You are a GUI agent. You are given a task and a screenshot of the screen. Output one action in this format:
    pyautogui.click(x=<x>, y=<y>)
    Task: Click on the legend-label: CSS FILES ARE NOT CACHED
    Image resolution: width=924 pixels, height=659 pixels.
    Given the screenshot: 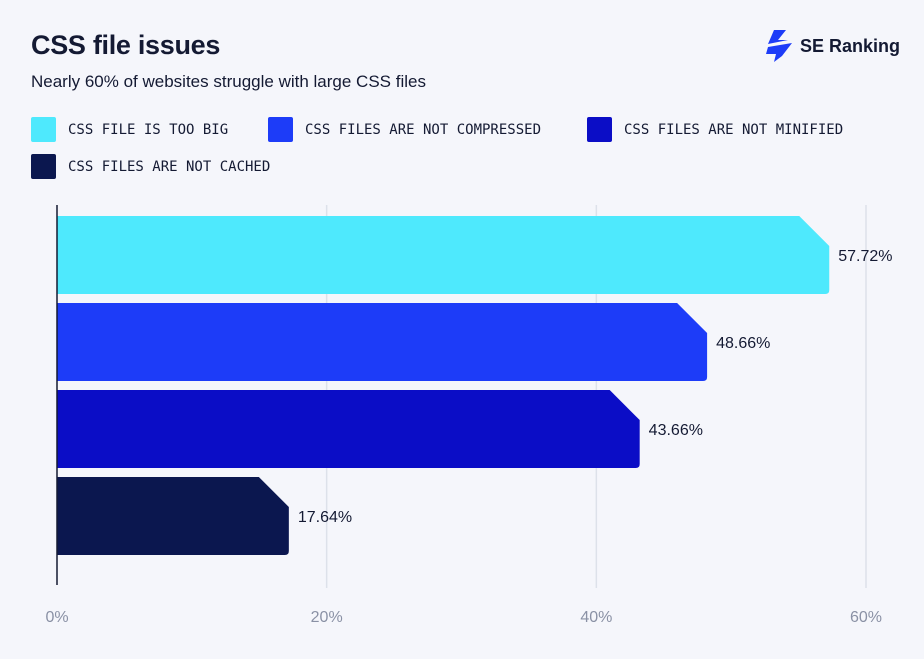 What is the action you would take?
    pyautogui.click(x=169, y=166)
    